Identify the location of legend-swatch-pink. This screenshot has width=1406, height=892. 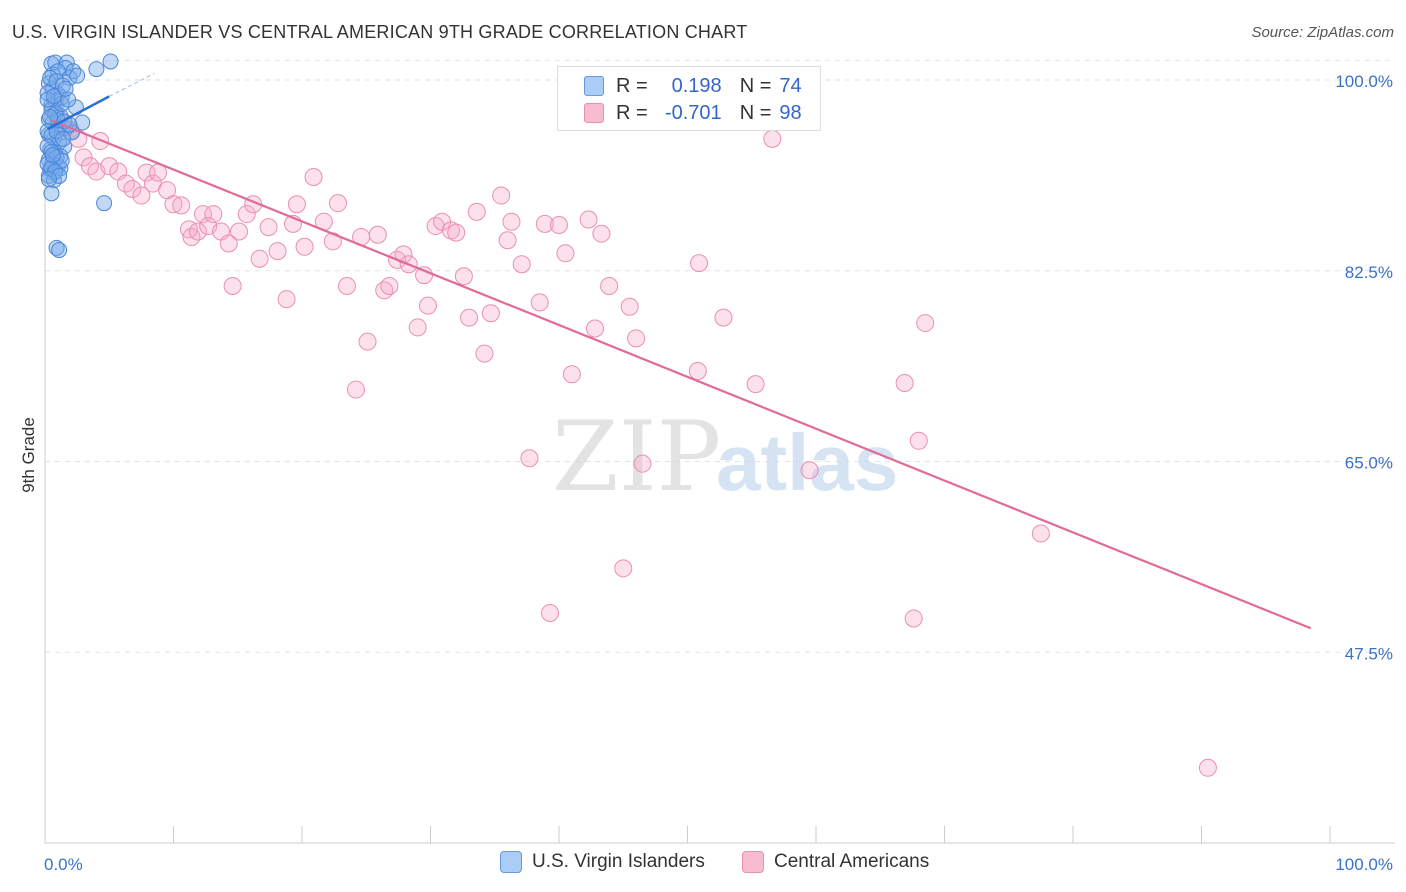
(594, 113).